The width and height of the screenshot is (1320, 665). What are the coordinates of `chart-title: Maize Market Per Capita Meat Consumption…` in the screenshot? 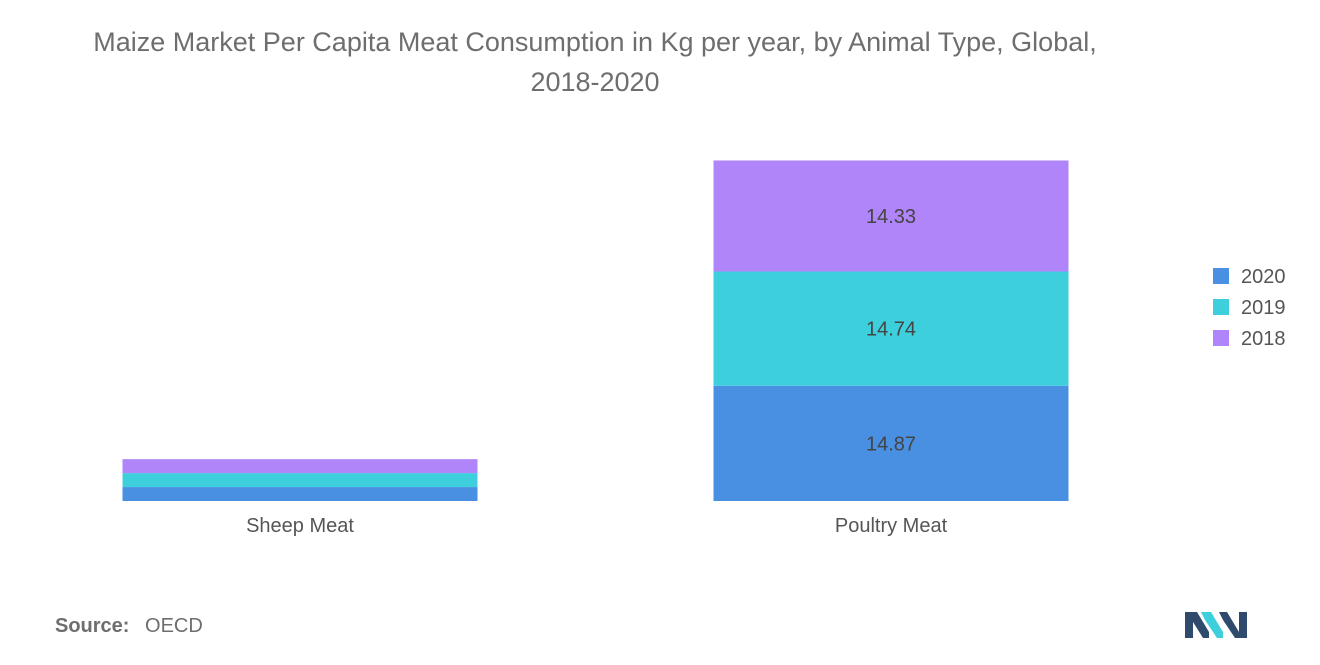 It's located at (595, 62).